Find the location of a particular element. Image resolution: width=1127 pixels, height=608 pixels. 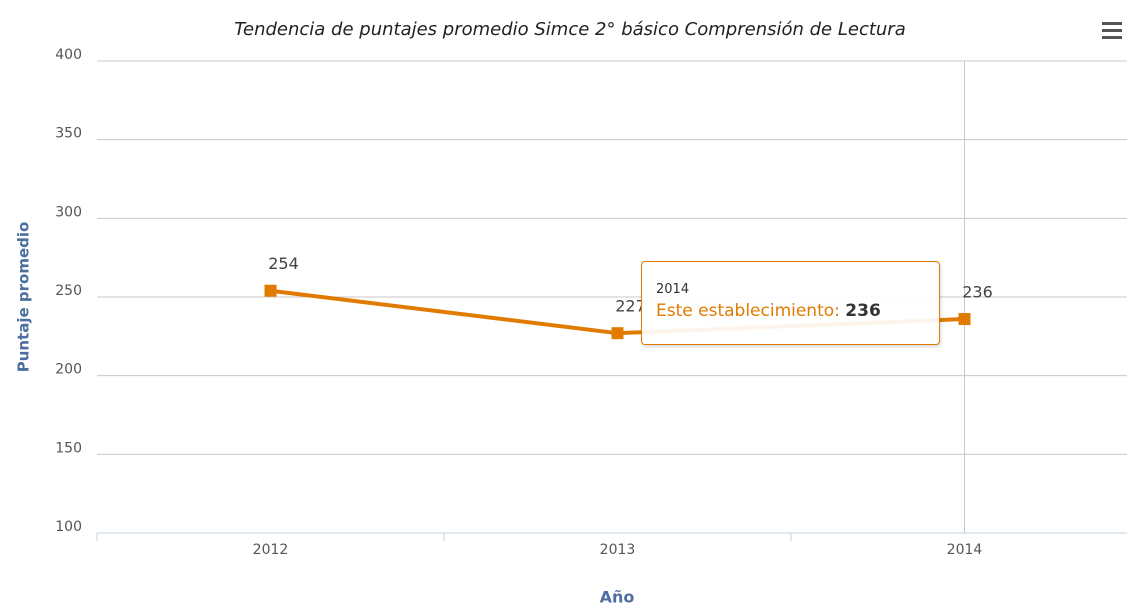

y-tick-label: 200 is located at coordinates (68, 370).